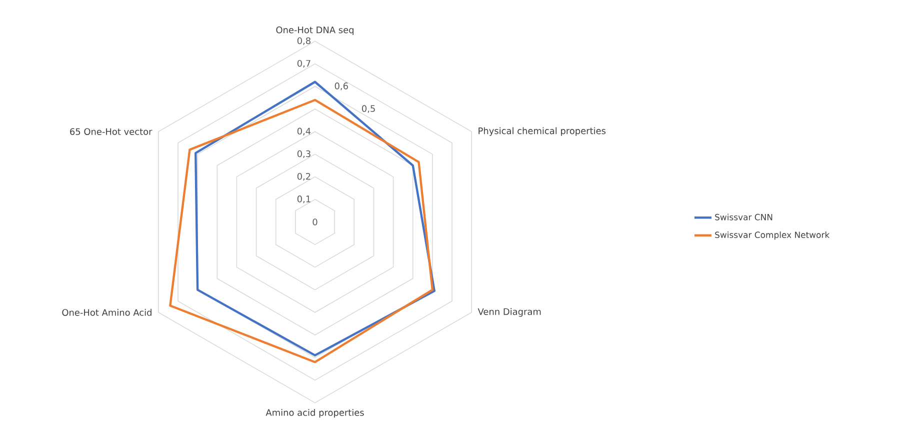 Image resolution: width=904 pixels, height=439 pixels. I want to click on y-tick-label: 0,8, so click(303, 41).